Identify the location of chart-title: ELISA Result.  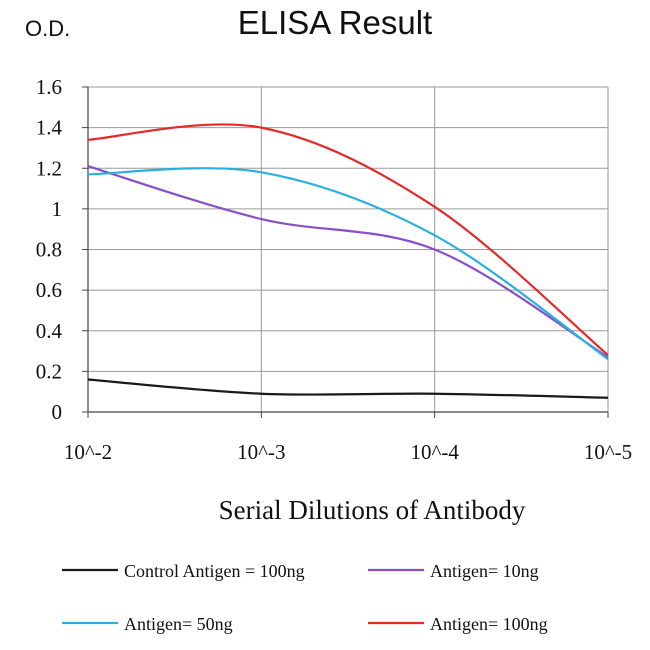
(335, 22).